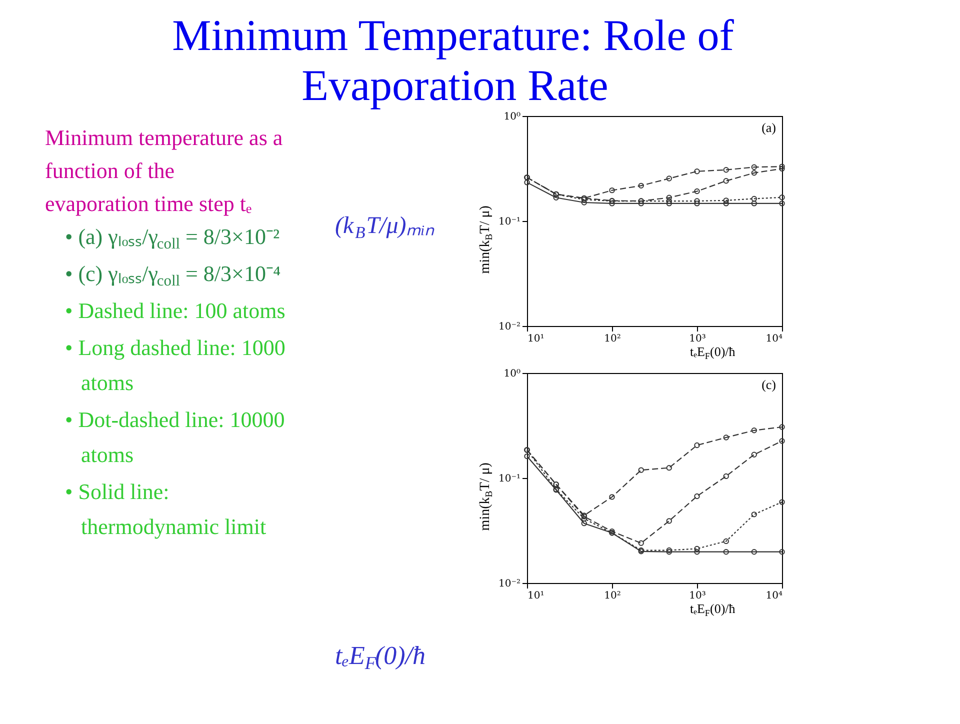 The height and width of the screenshot is (724, 960). Describe the element at coordinates (165, 509) in the screenshot. I see `text: • Solid line: thermodynamic limit` at that location.